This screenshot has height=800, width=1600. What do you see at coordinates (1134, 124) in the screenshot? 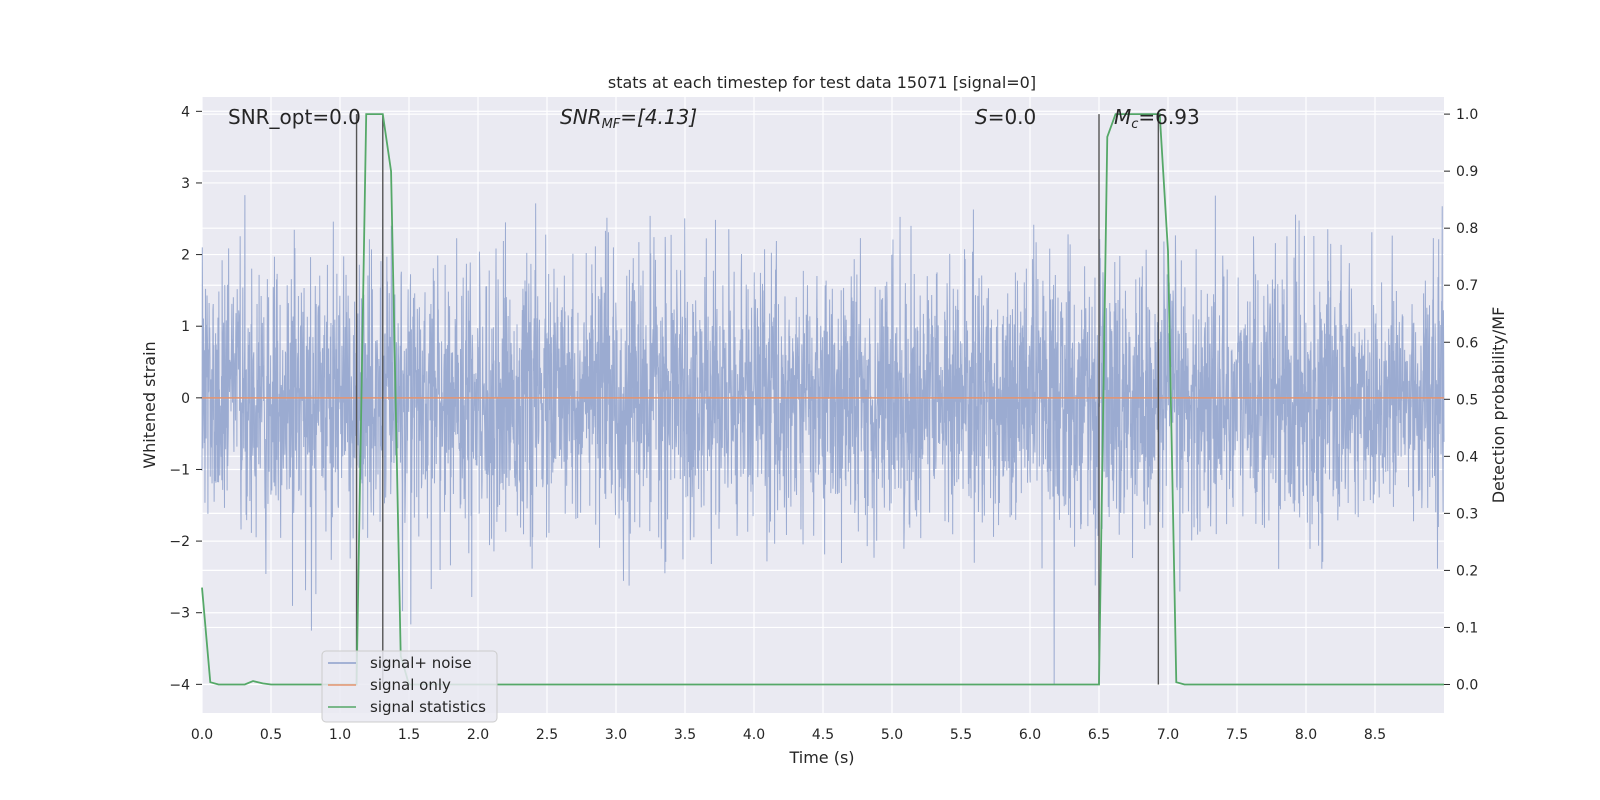
I see `mc-sub: c` at bounding box center [1134, 124].